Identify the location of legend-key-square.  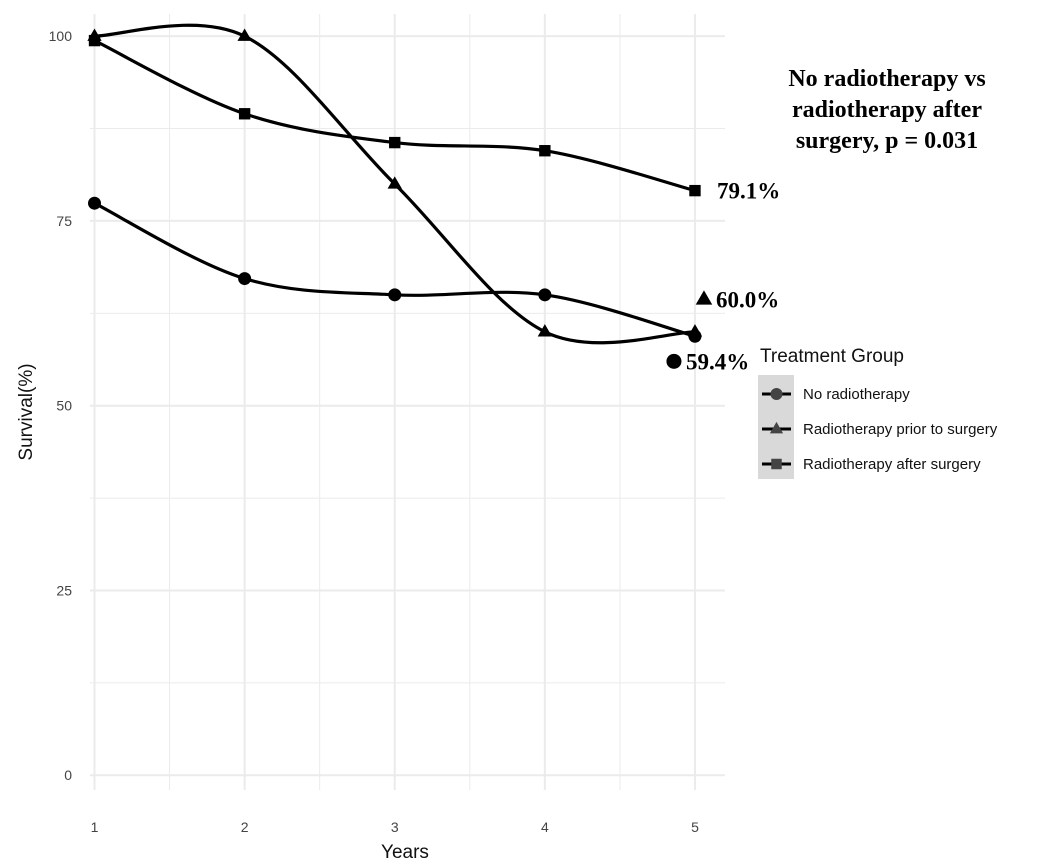
(776, 464).